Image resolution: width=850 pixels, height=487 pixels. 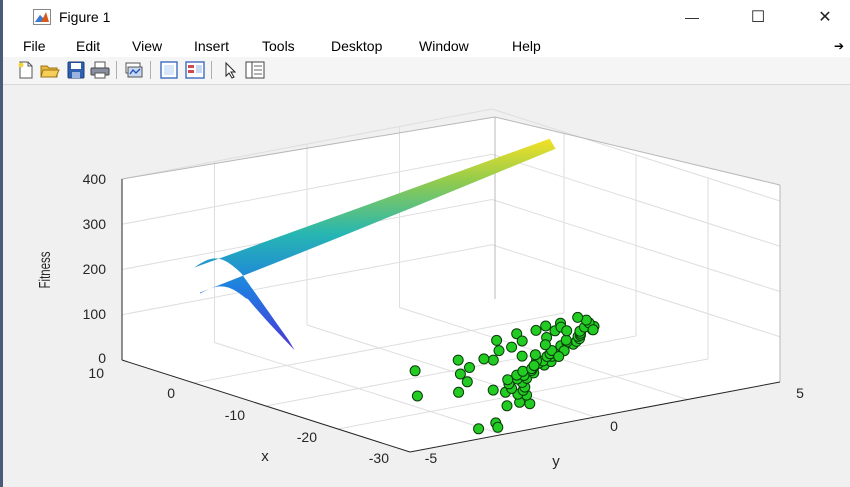 I want to click on y-axis-label: y, so click(x=556, y=461).